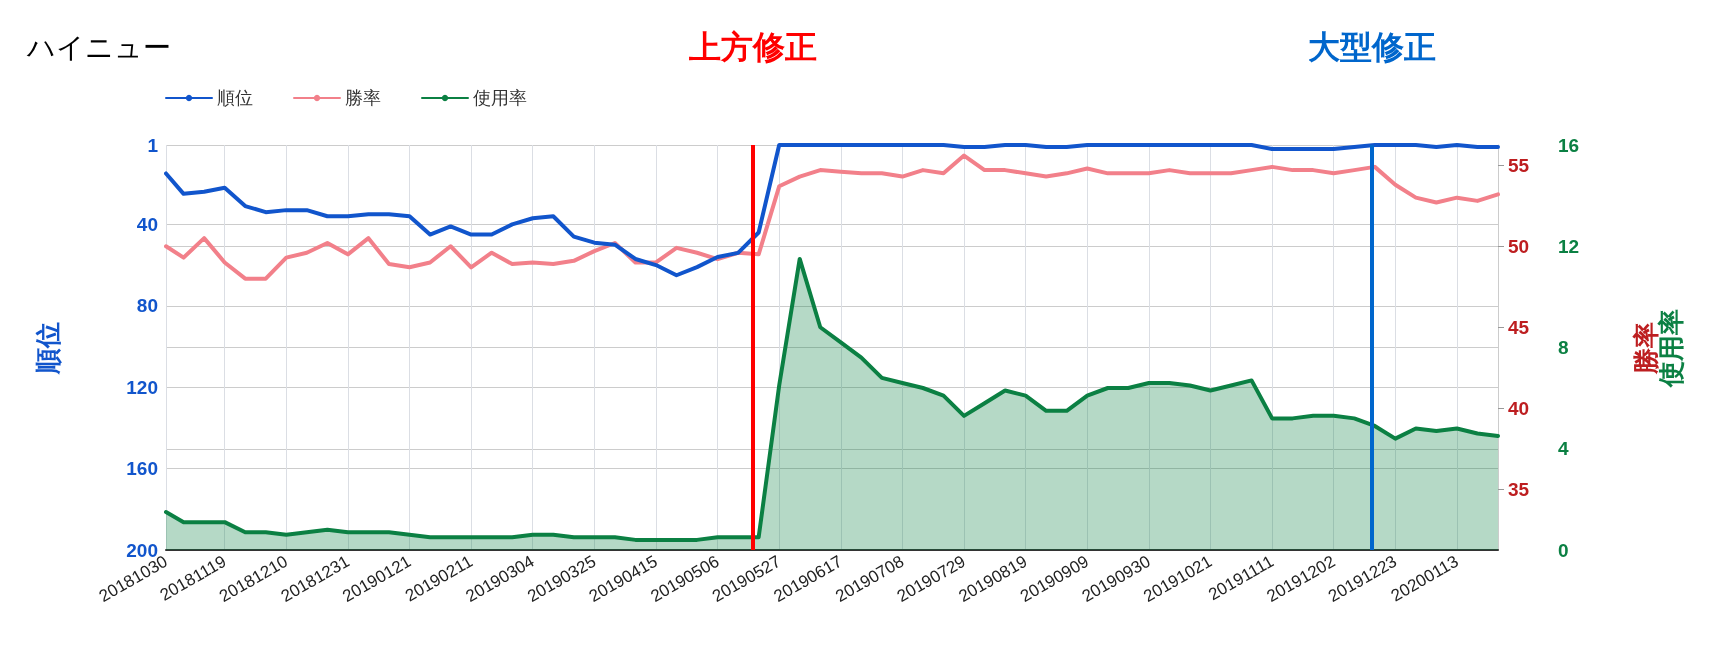 Image resolution: width=1731 pixels, height=658 pixels. Describe the element at coordinates (147, 306) in the screenshot. I see `y-tick-label: 80` at that location.